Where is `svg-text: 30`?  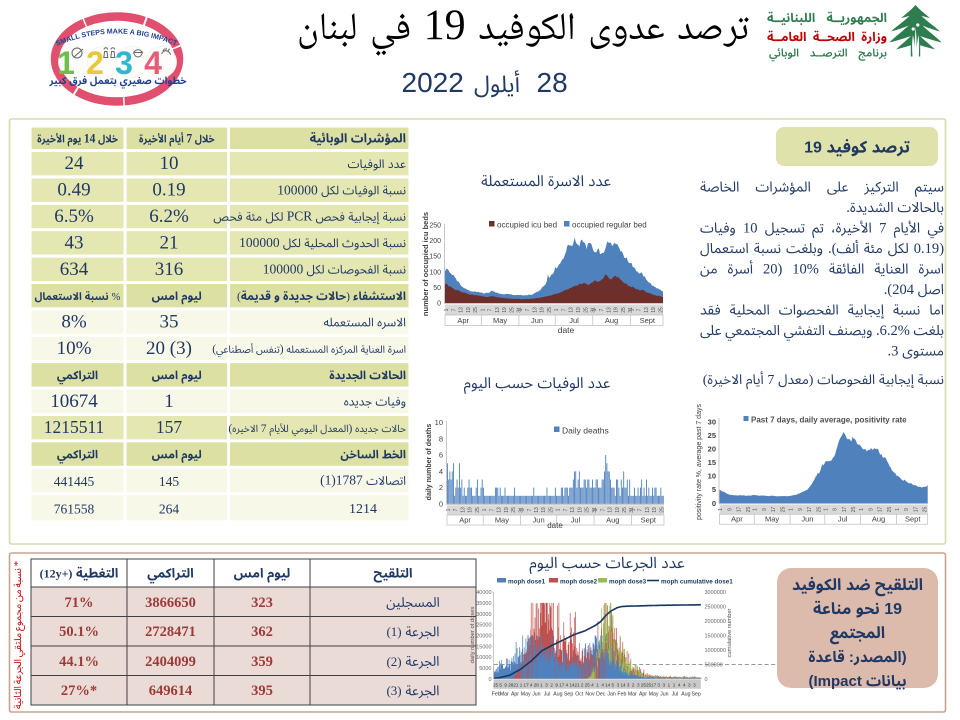
svg-text: 30 is located at coordinates (712, 422).